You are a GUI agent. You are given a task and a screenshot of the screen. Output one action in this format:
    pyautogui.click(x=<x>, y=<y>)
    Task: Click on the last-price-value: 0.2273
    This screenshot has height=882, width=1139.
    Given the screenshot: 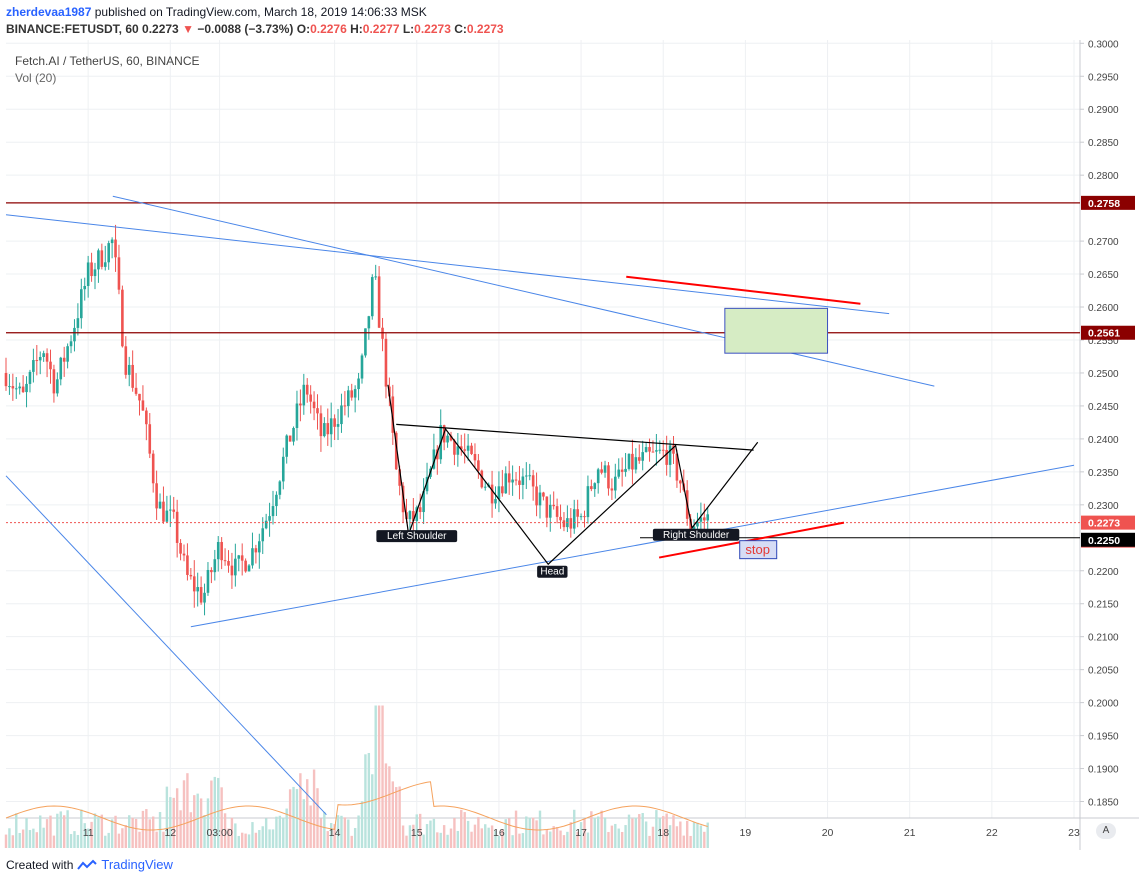 What is the action you would take?
    pyautogui.click(x=160, y=29)
    